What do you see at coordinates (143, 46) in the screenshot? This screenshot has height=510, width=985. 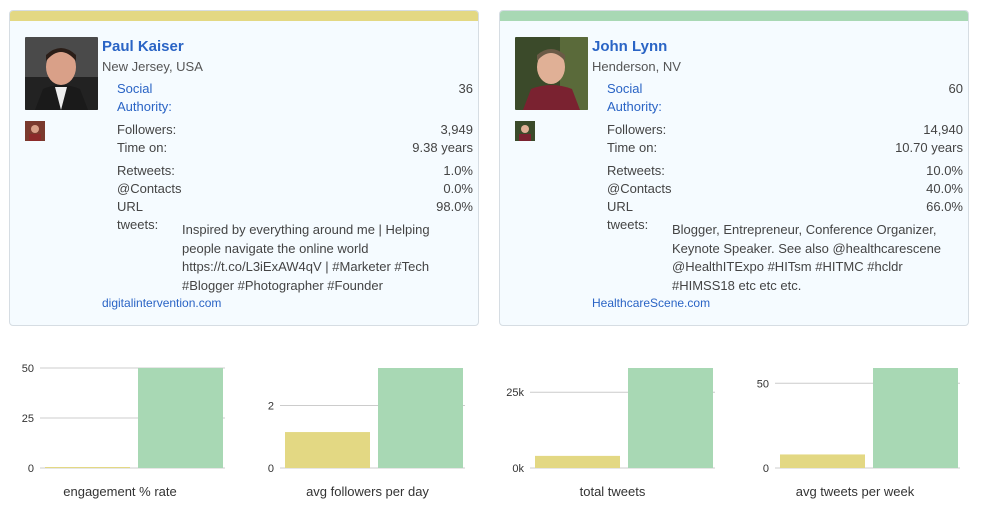 I see `profile-name: Paul Kaiser` at bounding box center [143, 46].